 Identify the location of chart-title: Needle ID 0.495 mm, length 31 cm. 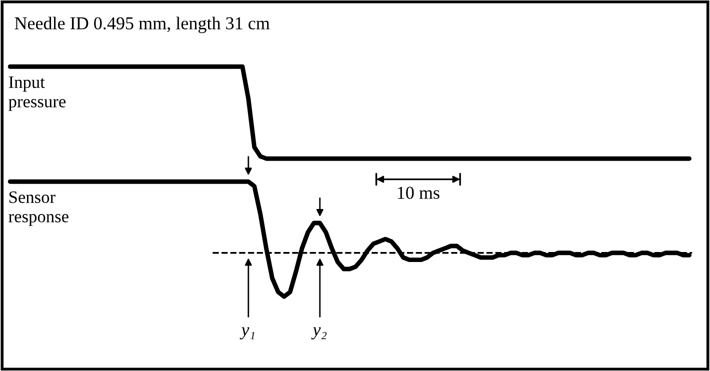
(142, 25).